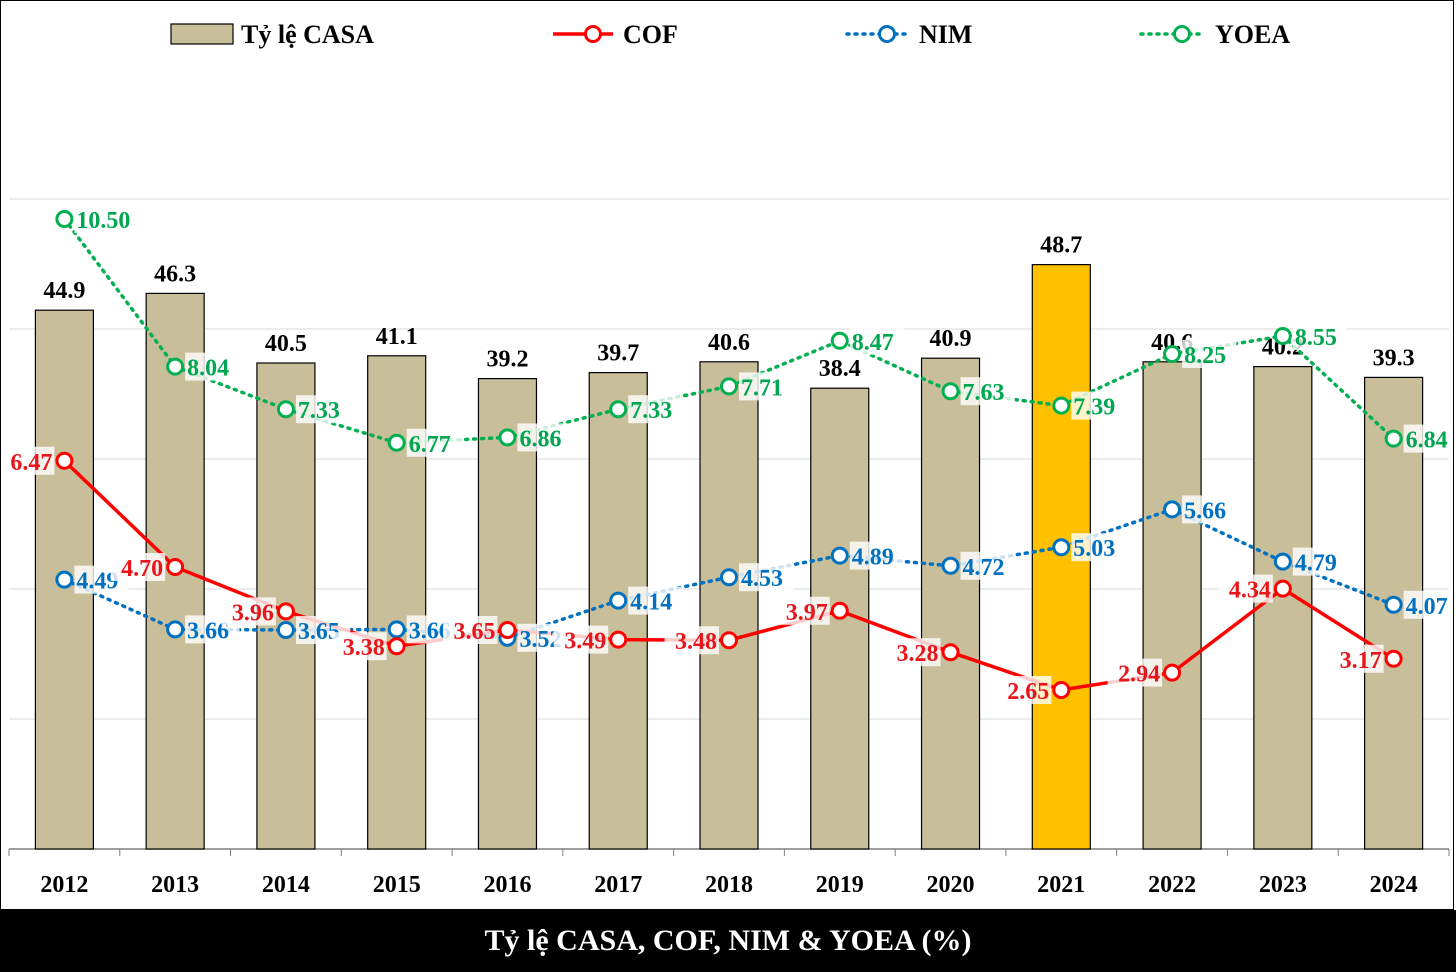  I want to click on data-label-cof: 2.65, so click(1028, 692).